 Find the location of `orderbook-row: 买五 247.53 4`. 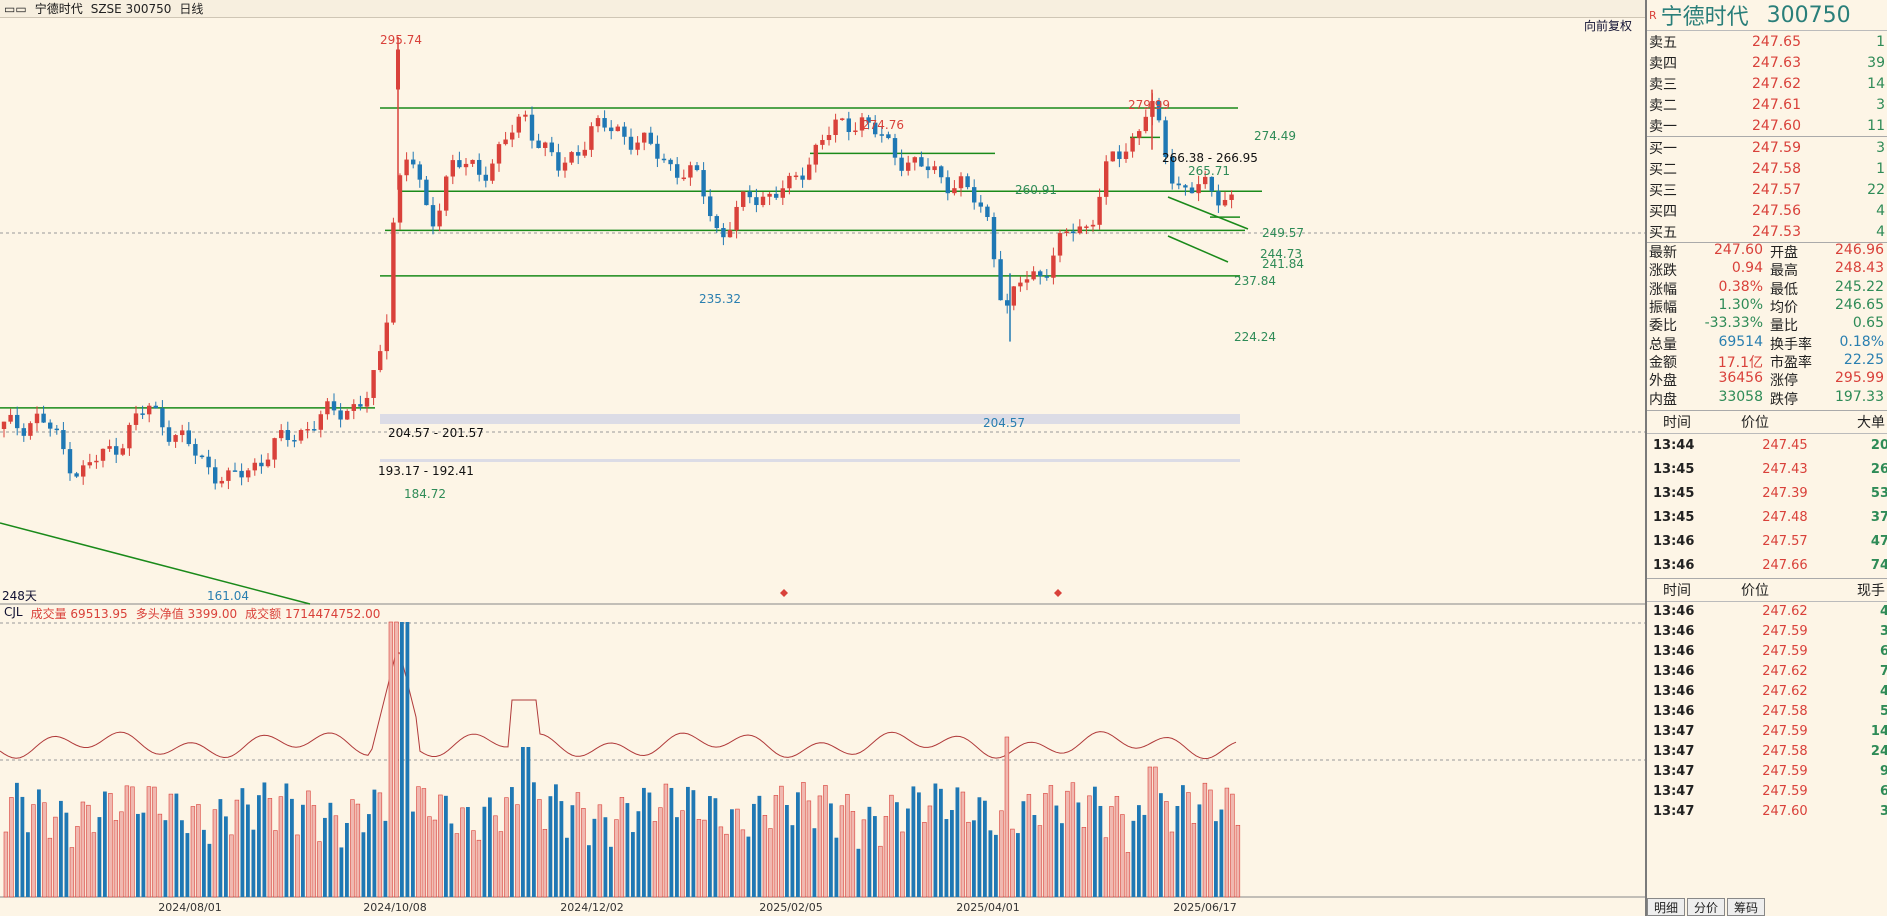

orderbook-row: 买五 247.53 4 is located at coordinates (1767, 231).